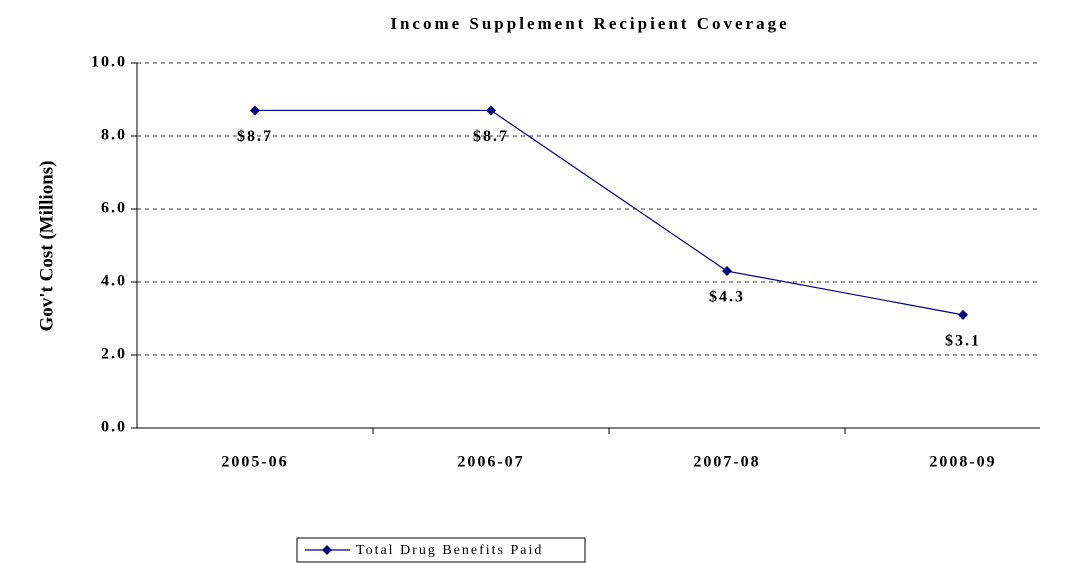 The image size is (1070, 563). I want to click on y-tick-label: 8.0, so click(114, 135).